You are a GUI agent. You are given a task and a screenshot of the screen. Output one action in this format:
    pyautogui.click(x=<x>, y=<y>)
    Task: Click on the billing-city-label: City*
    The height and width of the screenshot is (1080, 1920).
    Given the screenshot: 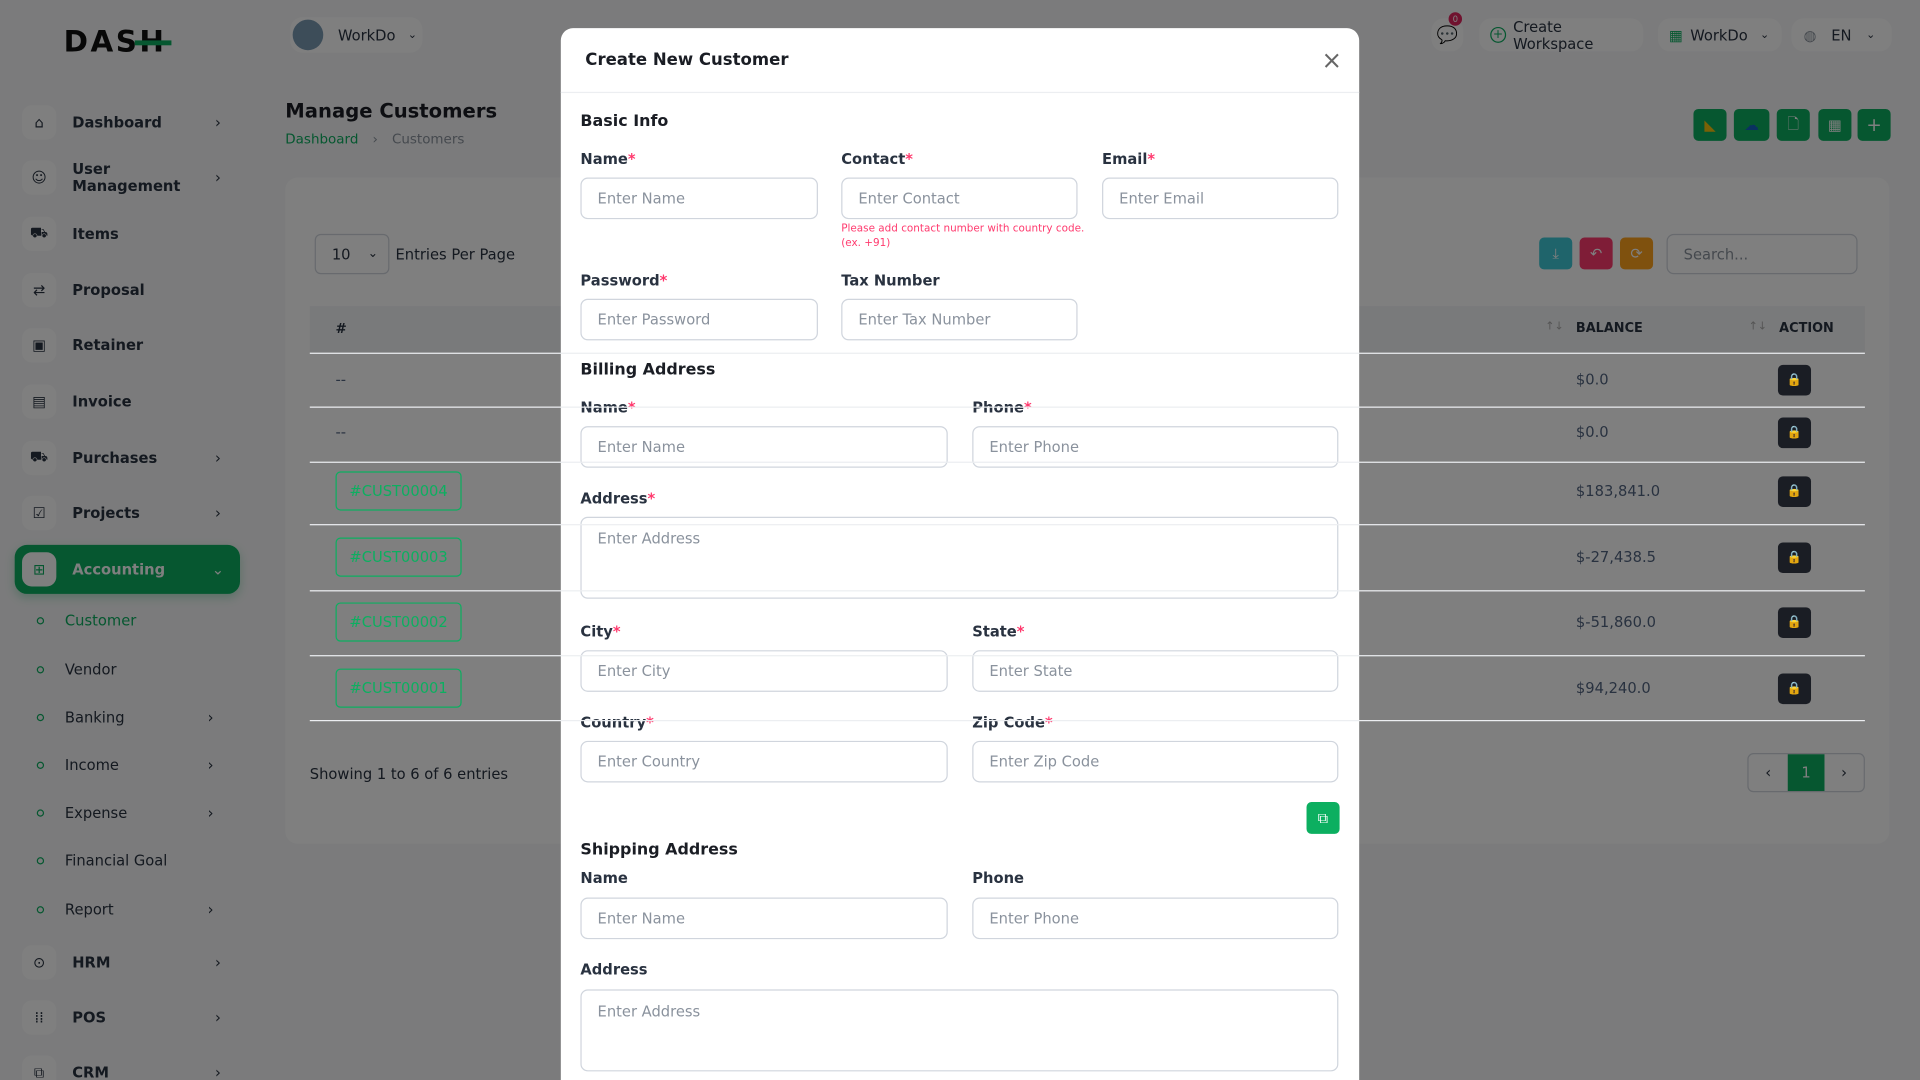 What is the action you would take?
    pyautogui.click(x=600, y=632)
    